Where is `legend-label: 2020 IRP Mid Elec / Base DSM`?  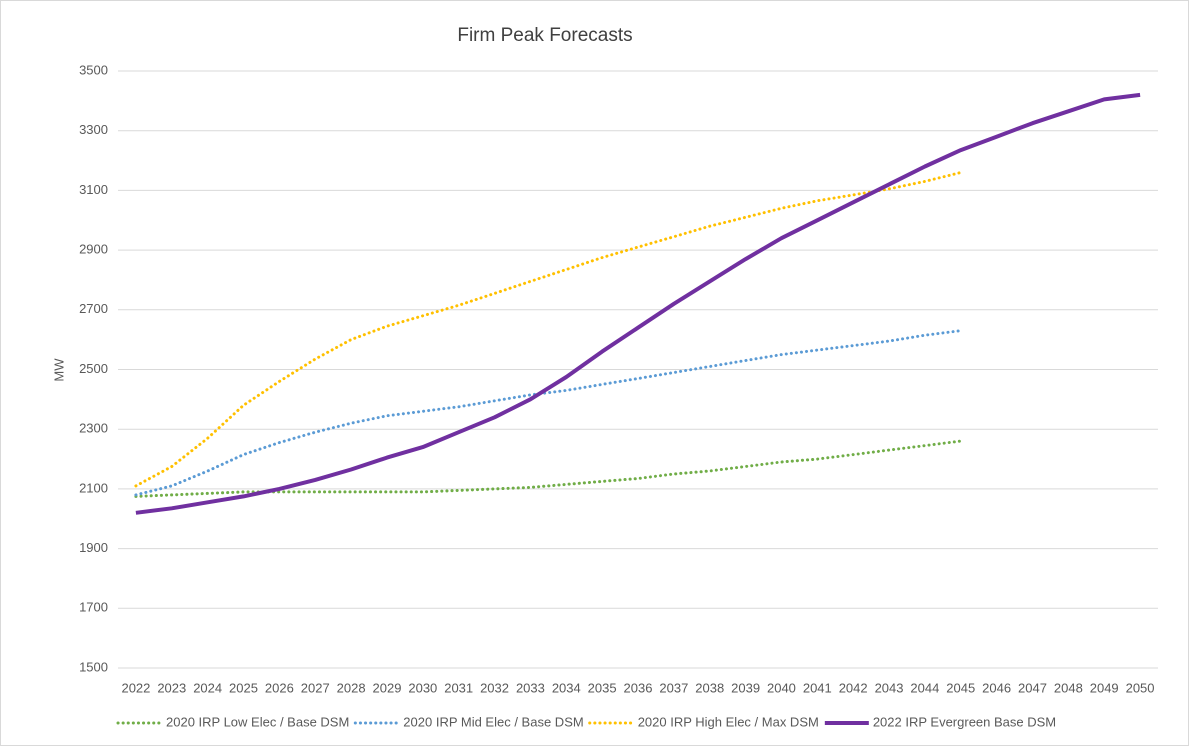
legend-label: 2020 IRP Mid Elec / Base DSM is located at coordinates (493, 721).